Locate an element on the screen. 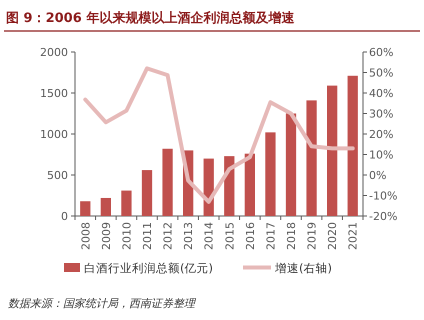 Image resolution: width=424 pixels, height=320 pixels. x-tick-label: 2017 is located at coordinates (271, 236).